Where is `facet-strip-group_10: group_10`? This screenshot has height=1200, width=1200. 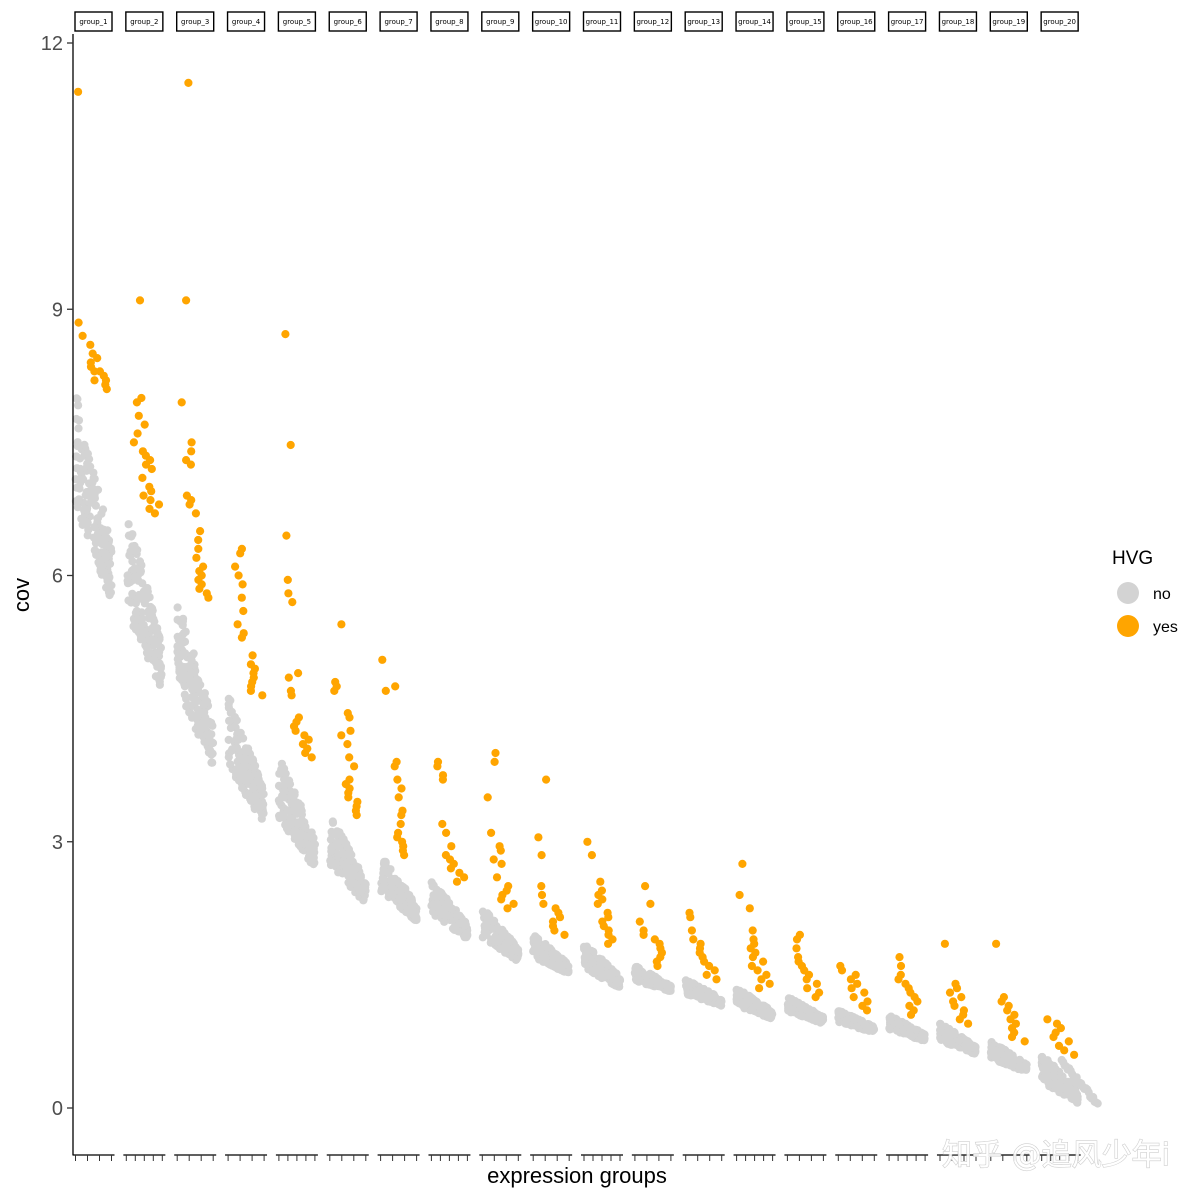
facet-strip-group_10: group_10 is located at coordinates (551, 21).